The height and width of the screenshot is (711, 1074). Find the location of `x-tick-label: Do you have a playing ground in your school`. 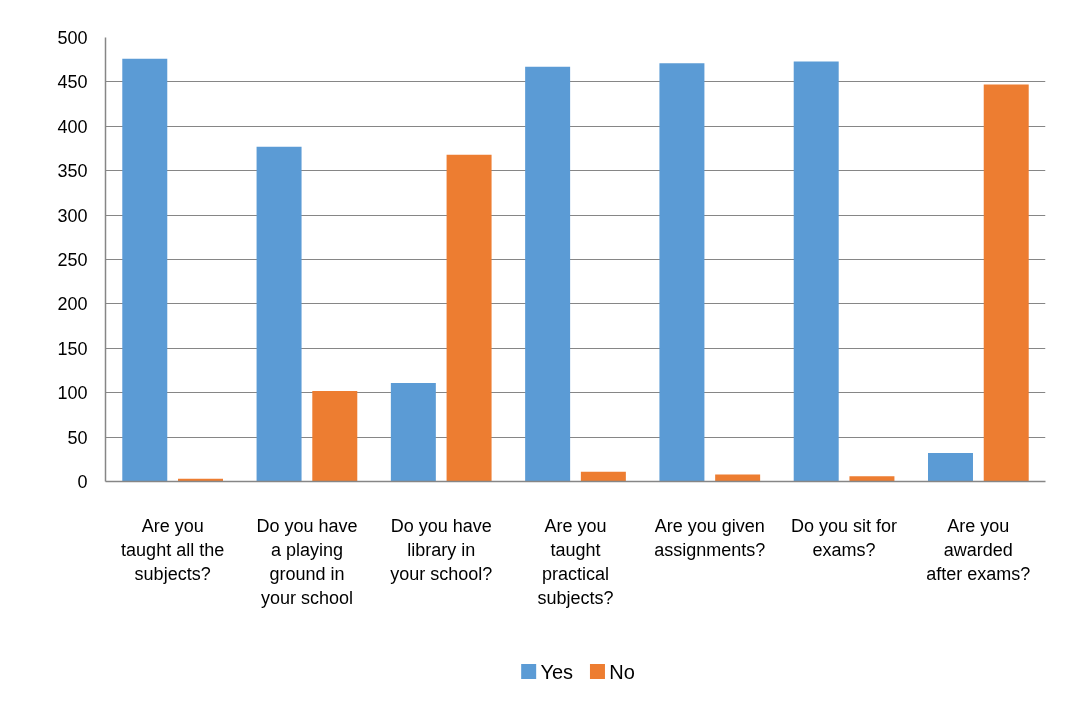

x-tick-label: Do you have a playing ground in your school is located at coordinates (307, 561).